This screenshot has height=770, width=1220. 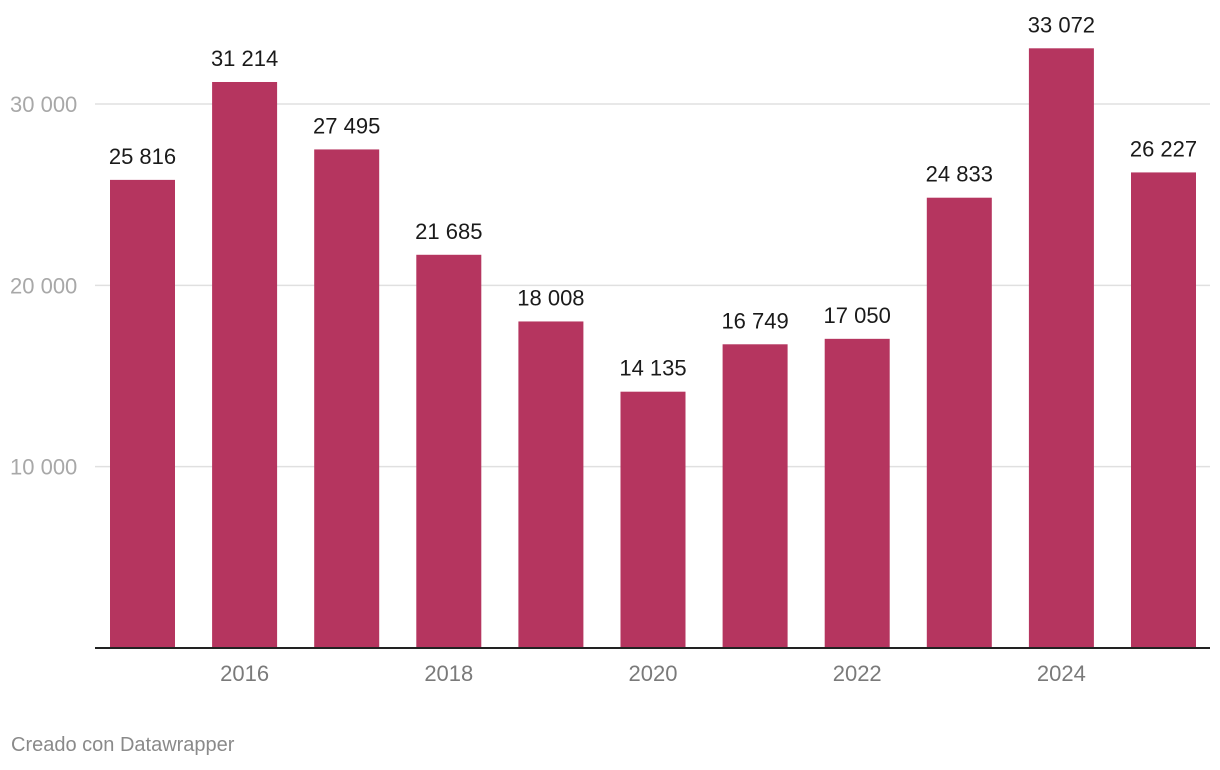 I want to click on data-label: 18 008, so click(x=550, y=297).